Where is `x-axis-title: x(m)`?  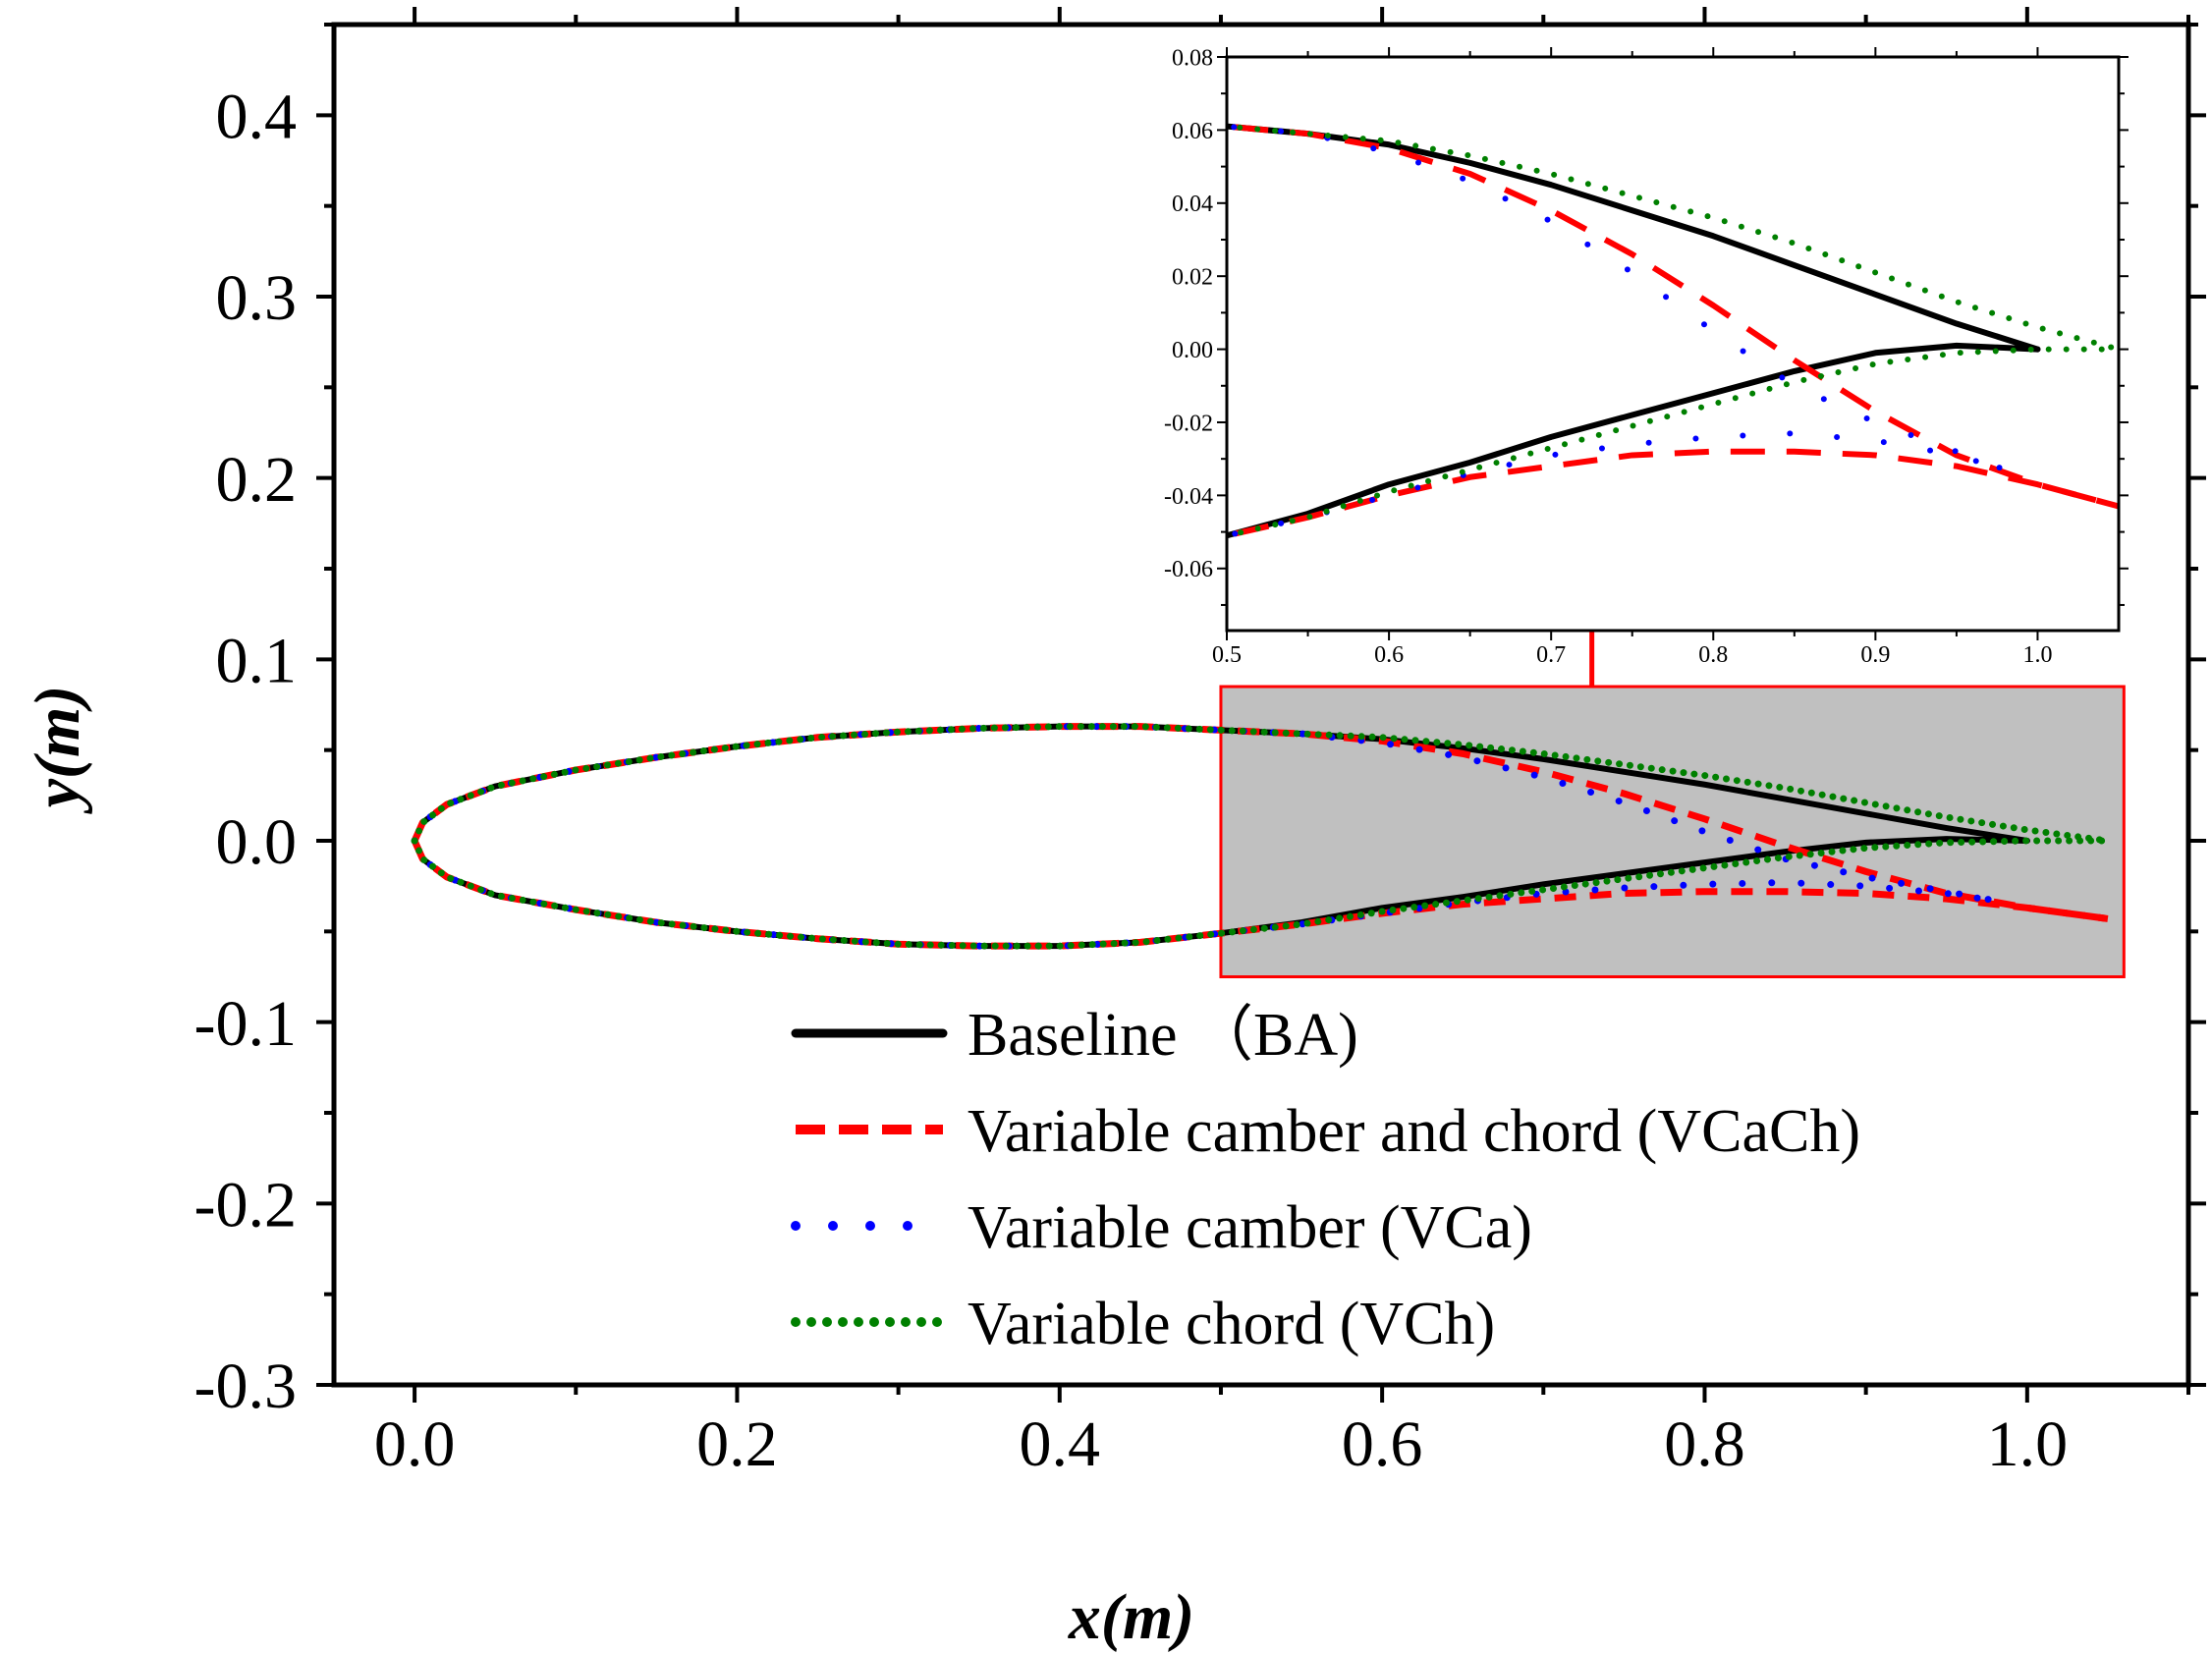 x-axis-title: x(m) is located at coordinates (1131, 1617).